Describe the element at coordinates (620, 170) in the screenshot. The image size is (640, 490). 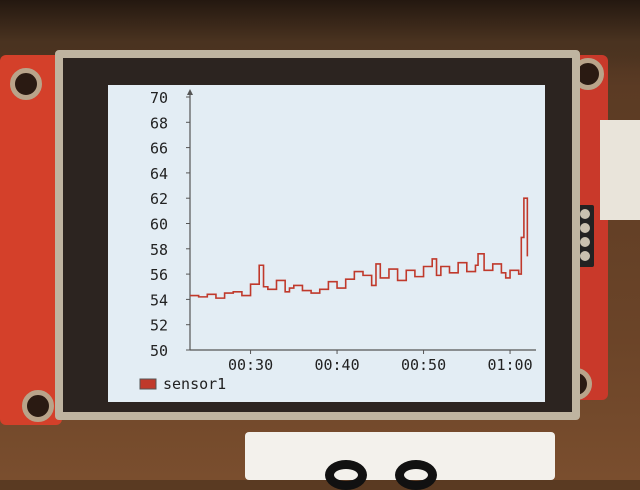
I see `paper-right` at that location.